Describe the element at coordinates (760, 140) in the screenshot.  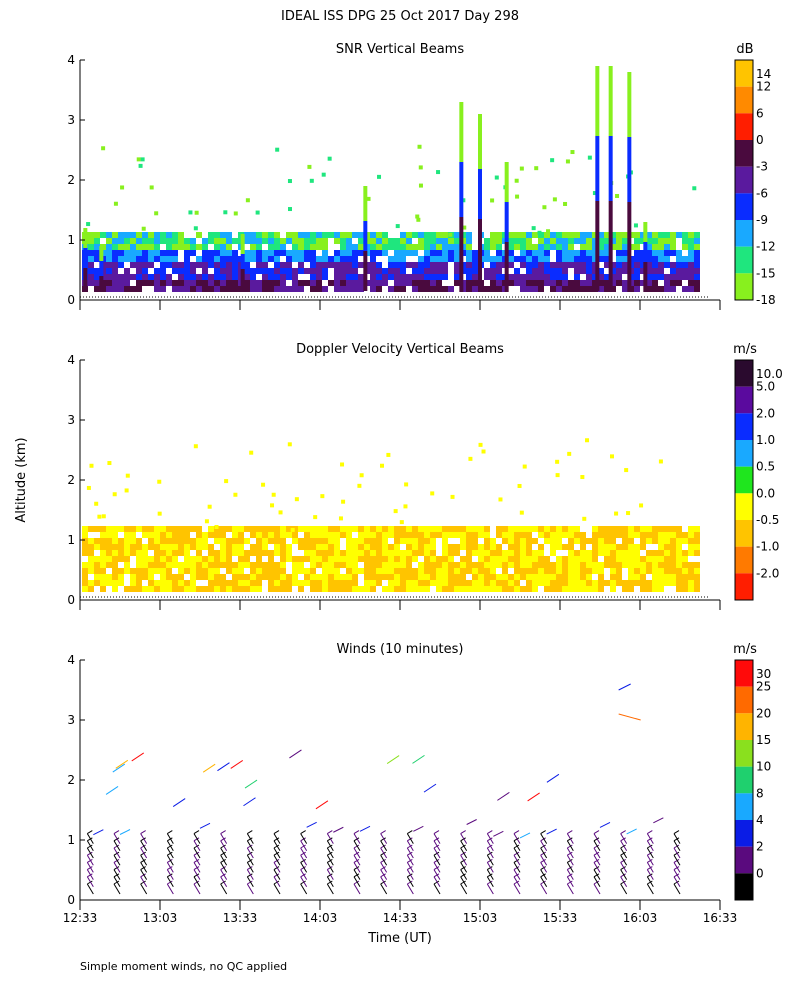
I see `colorbar-label: 0` at that location.